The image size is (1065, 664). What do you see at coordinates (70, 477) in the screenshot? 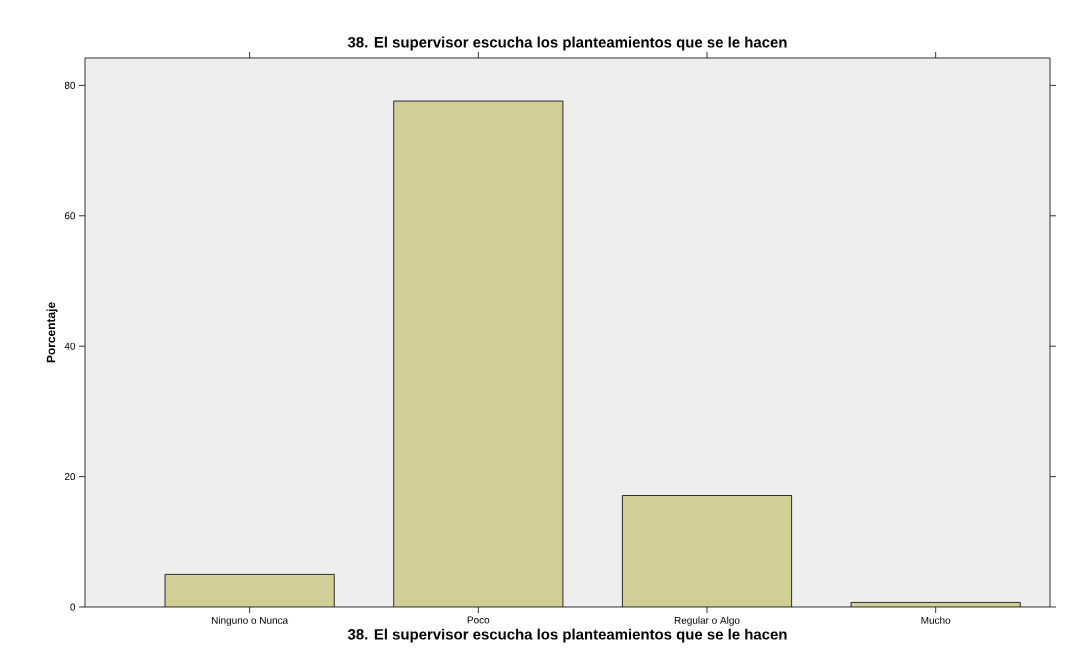
I see `y-tick-label: 20` at bounding box center [70, 477].